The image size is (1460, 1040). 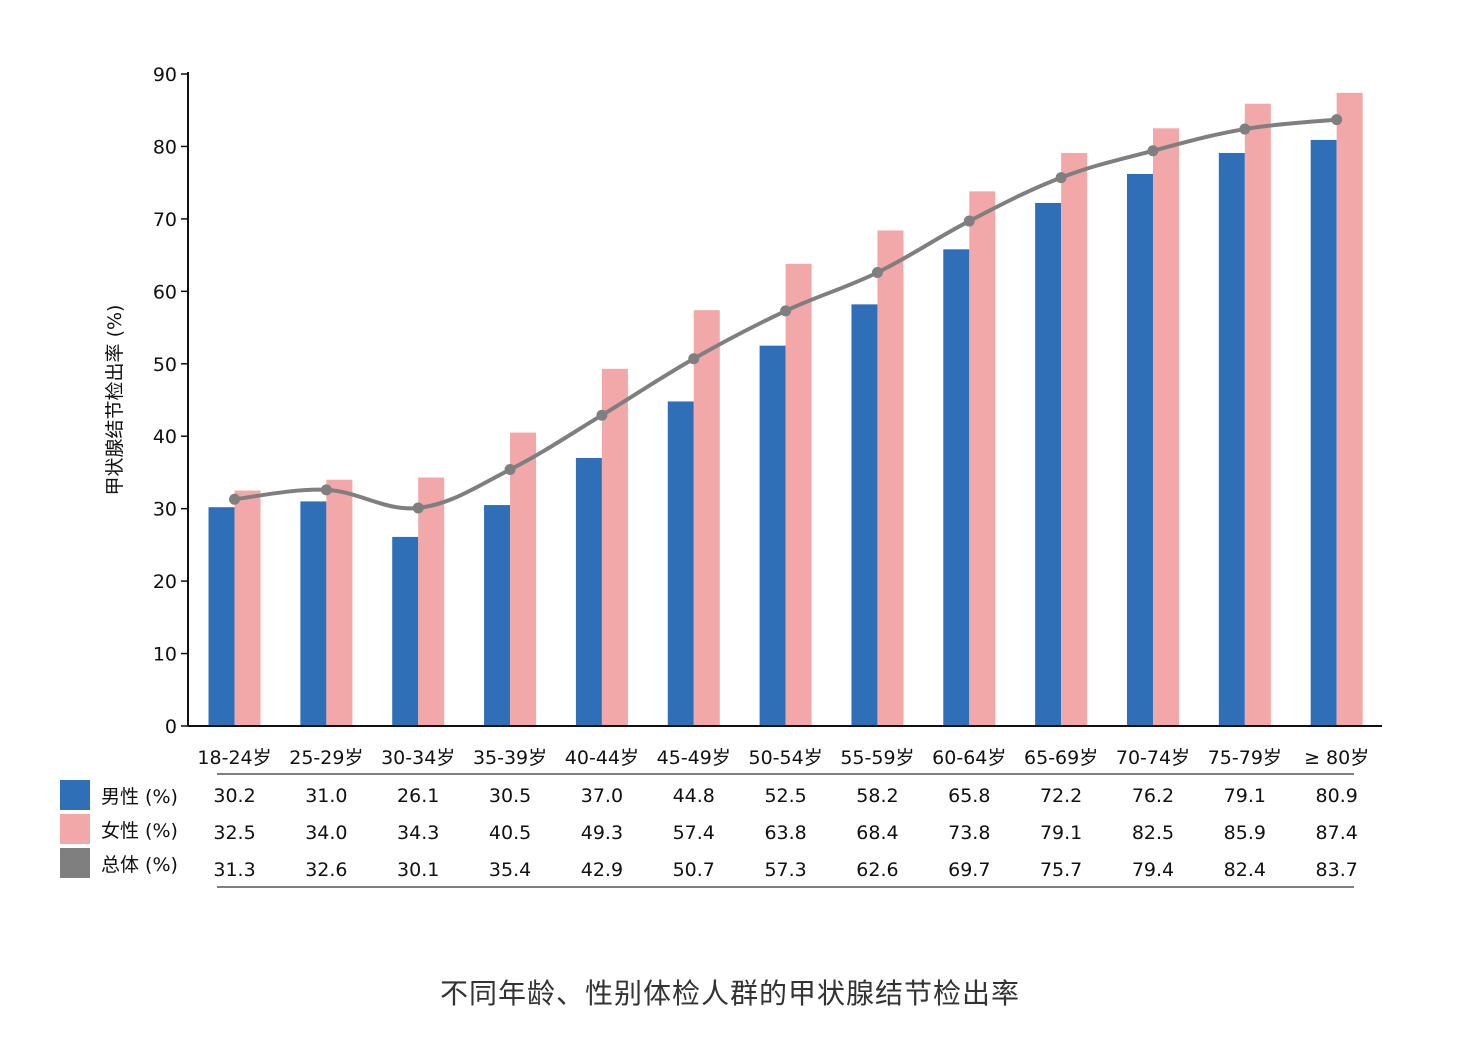 I want to click on table-cell: 44.8, so click(x=694, y=796).